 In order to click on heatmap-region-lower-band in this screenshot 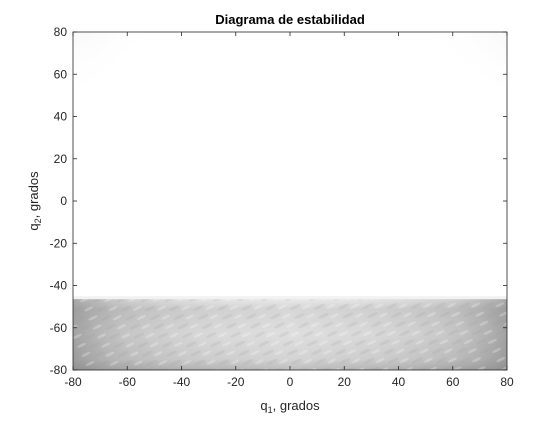, I will do `click(290, 333)`.